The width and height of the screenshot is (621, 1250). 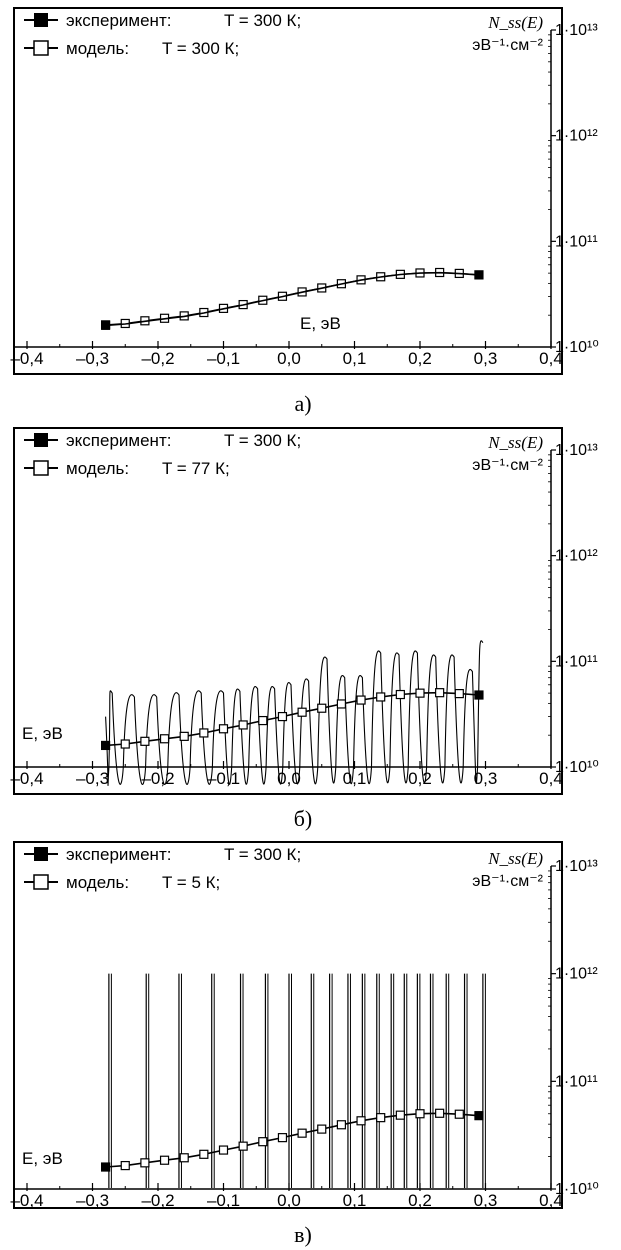 What do you see at coordinates (196, 468) in the screenshot?
I see `legend-temp: T = 77 К;` at bounding box center [196, 468].